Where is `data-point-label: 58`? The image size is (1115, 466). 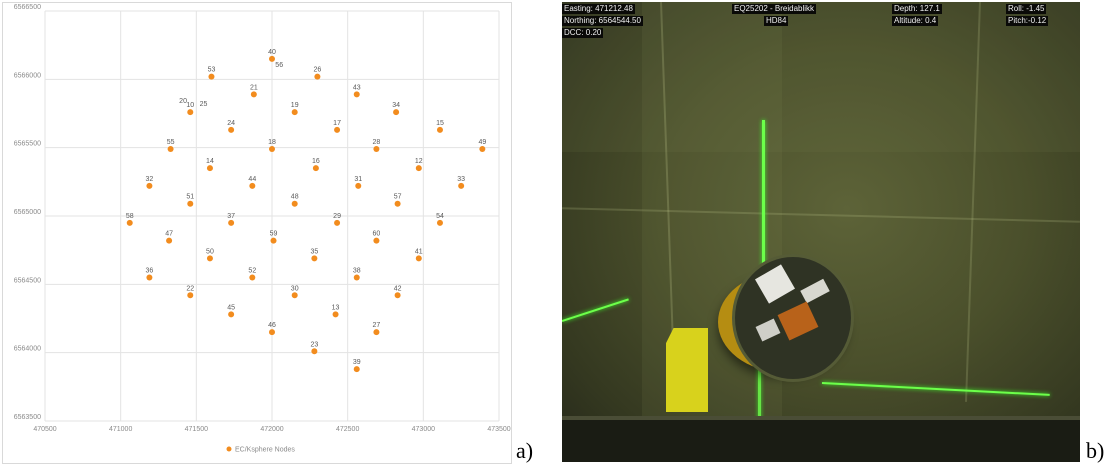 data-point-label: 58 is located at coordinates (130, 216).